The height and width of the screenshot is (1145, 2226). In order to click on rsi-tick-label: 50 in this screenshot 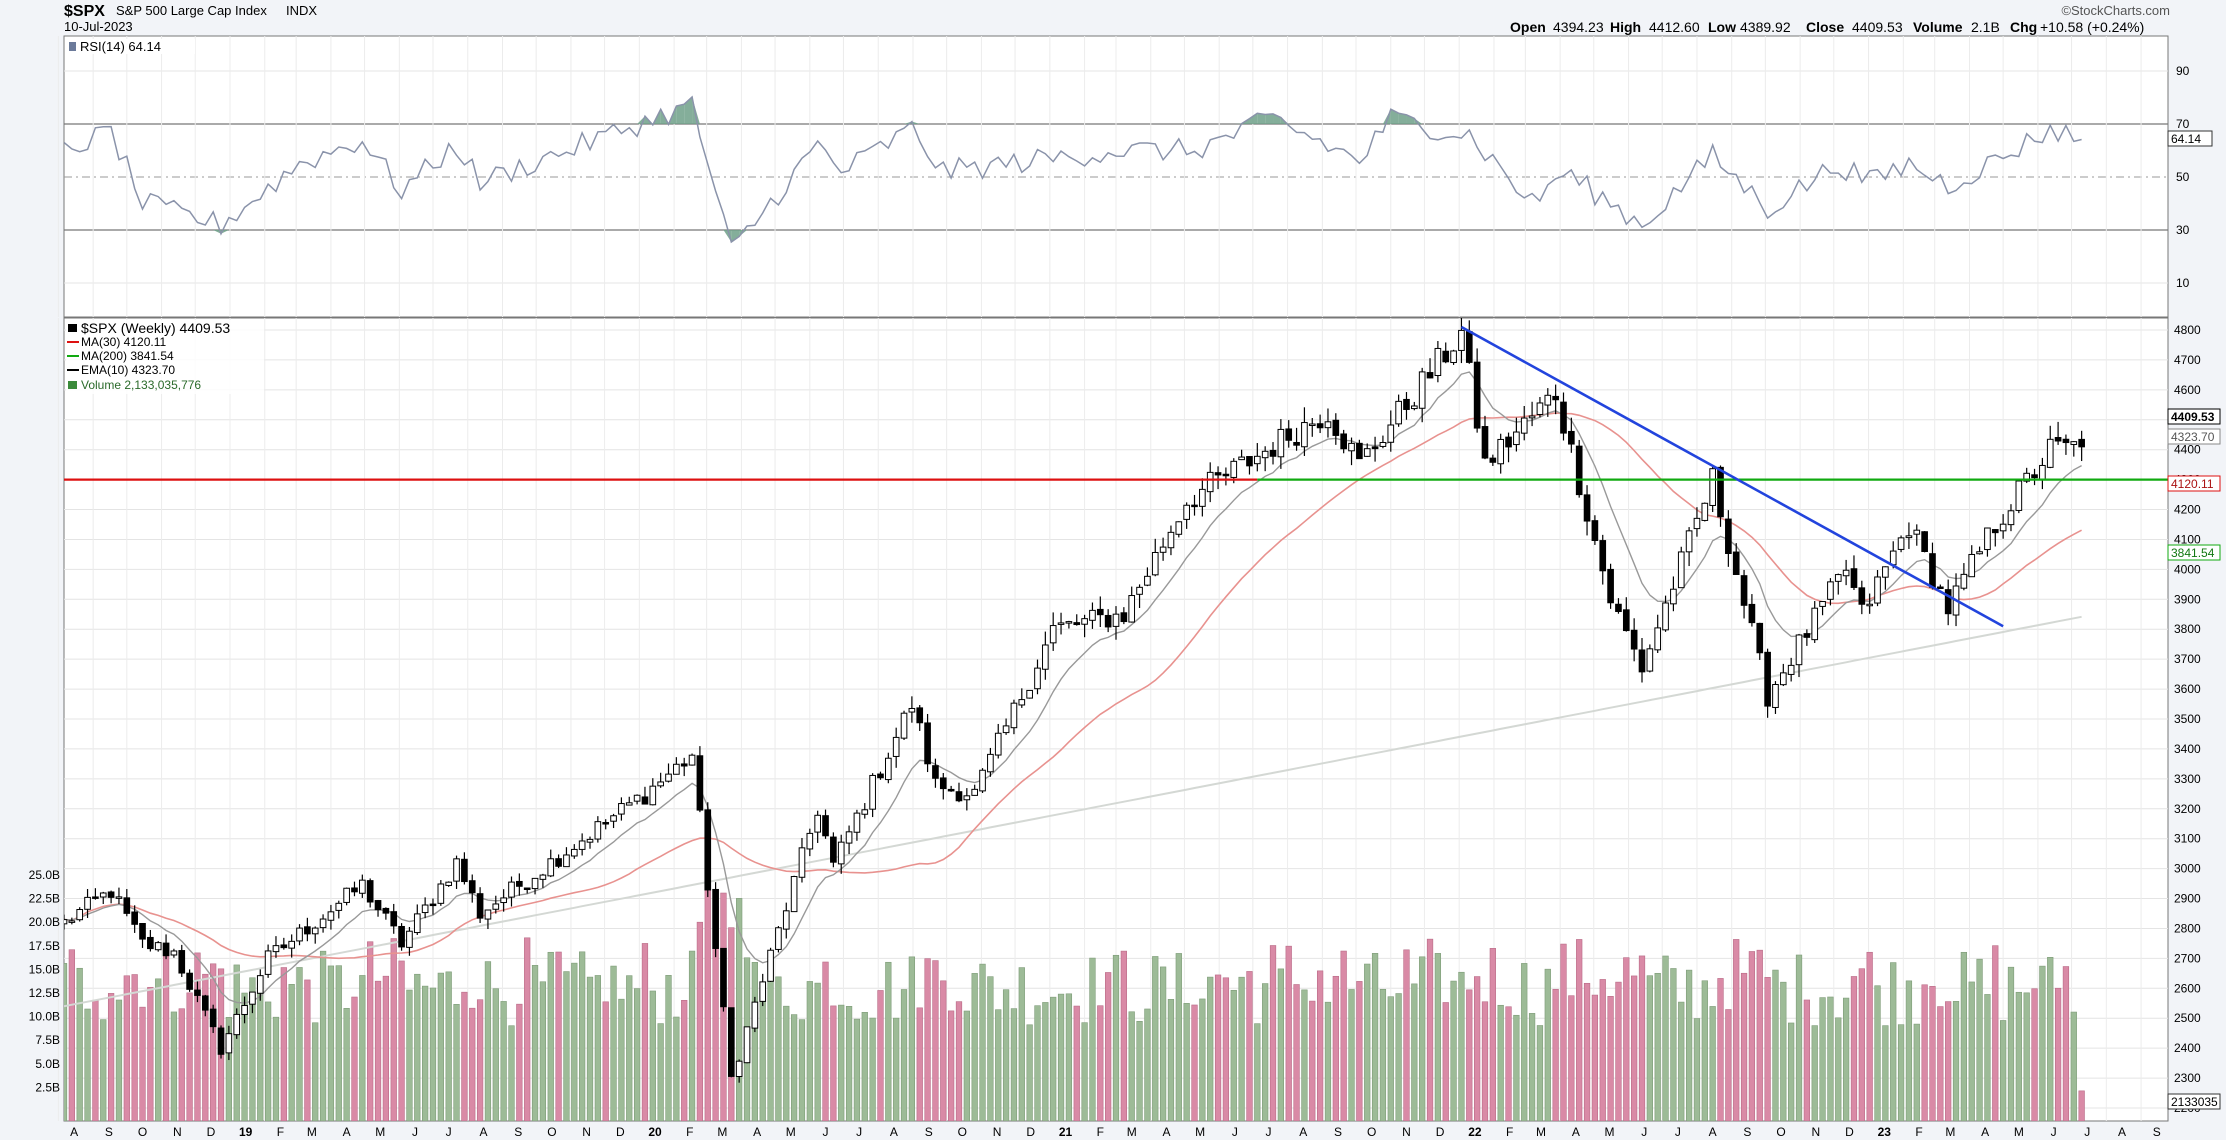, I will do `click(2183, 177)`.